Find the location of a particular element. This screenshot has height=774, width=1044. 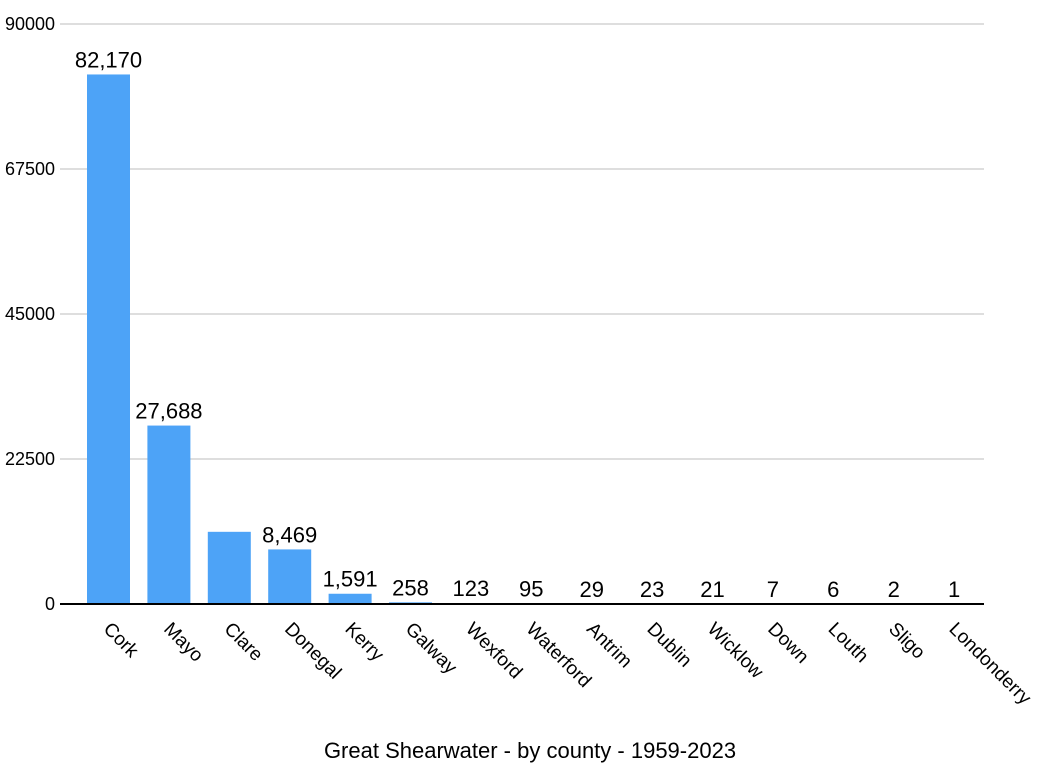

y-axis-ticks: 0 22500 45000 67500 90000 is located at coordinates (30, 314).